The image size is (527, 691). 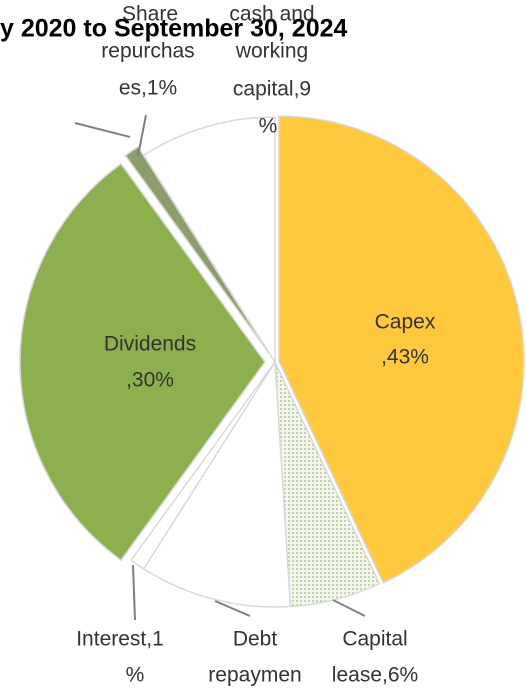 I want to click on chart-title: y 2020 to September 30, 2024, so click(x=174, y=29).